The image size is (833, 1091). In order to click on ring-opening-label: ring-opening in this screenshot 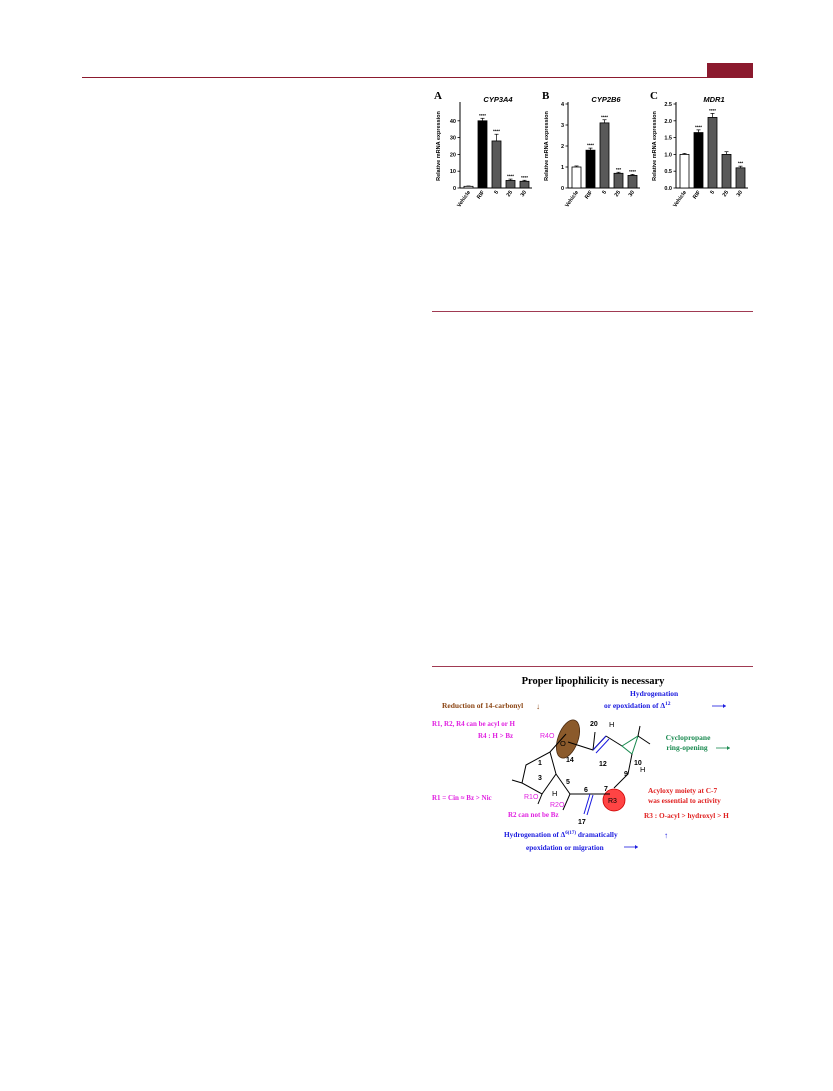, I will do `click(687, 747)`.